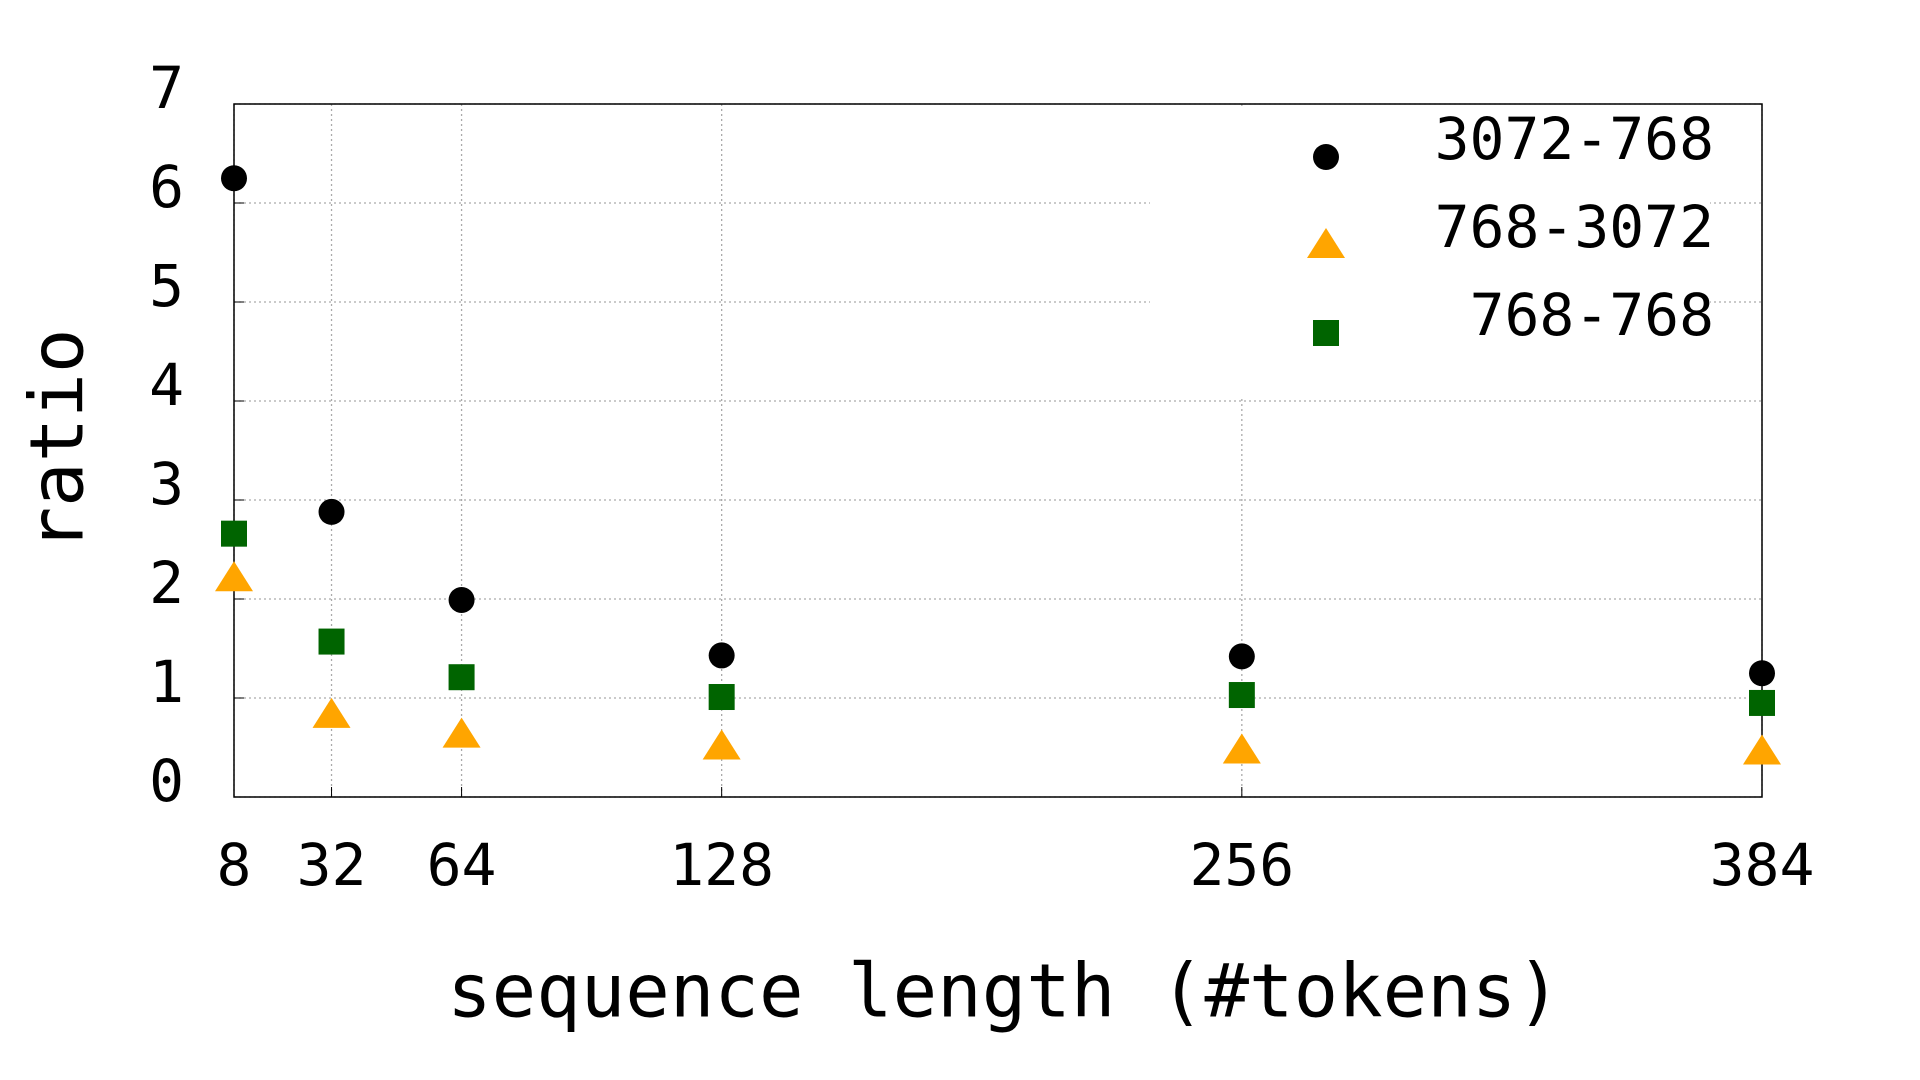  What do you see at coordinates (166, 385) in the screenshot?
I see `y-tick-label: 4` at bounding box center [166, 385].